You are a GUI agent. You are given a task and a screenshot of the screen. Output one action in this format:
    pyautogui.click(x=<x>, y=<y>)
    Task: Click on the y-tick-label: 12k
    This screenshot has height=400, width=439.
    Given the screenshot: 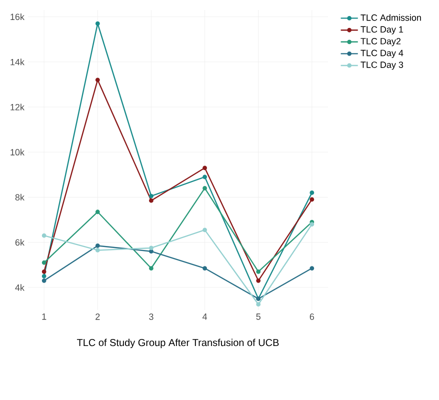 What is the action you would take?
    pyautogui.click(x=17, y=107)
    